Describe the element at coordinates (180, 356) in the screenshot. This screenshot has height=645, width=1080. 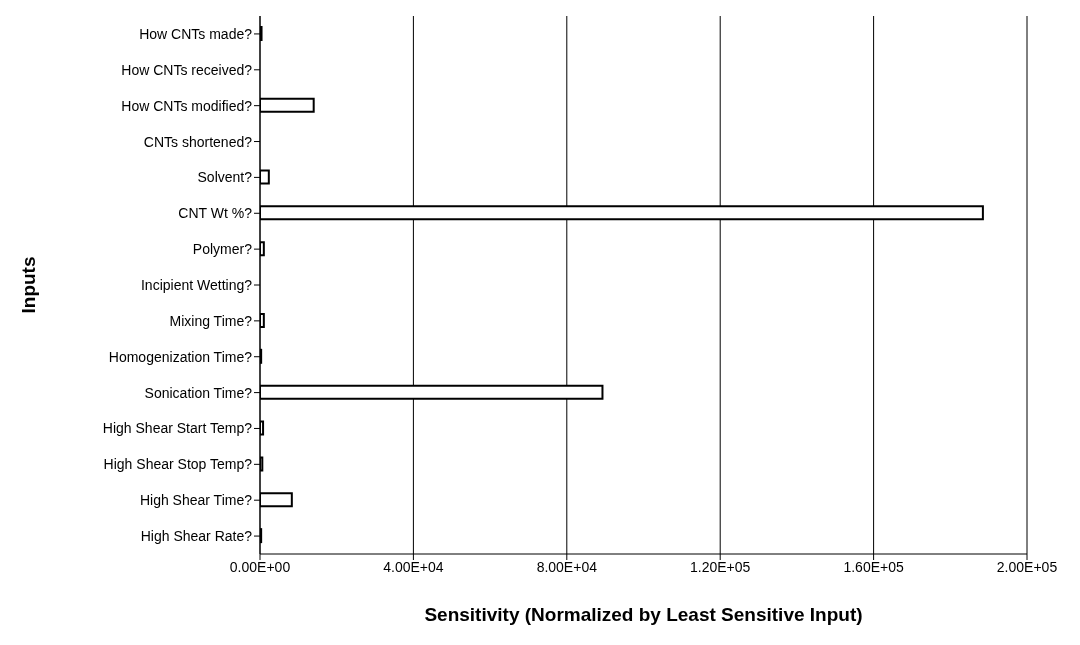
I see `y-tick-label: Homogenization Time?` at that location.